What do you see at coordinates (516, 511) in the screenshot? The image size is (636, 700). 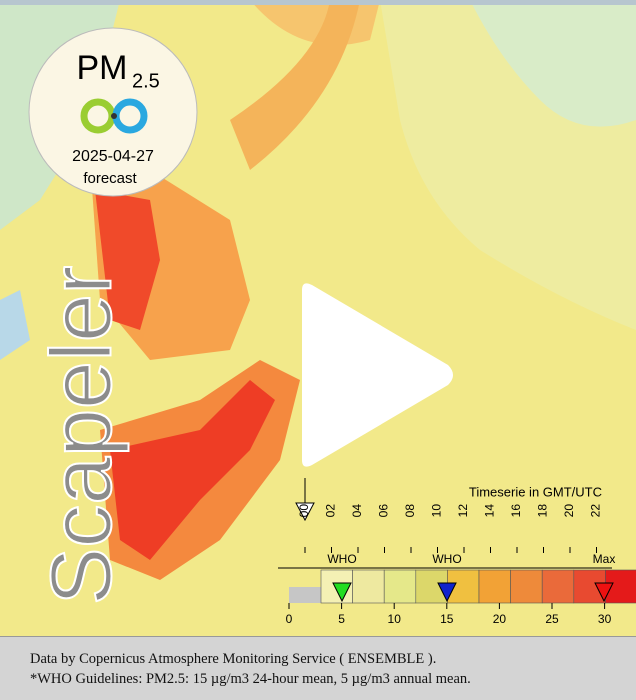 I see `hour-label: 16` at bounding box center [516, 511].